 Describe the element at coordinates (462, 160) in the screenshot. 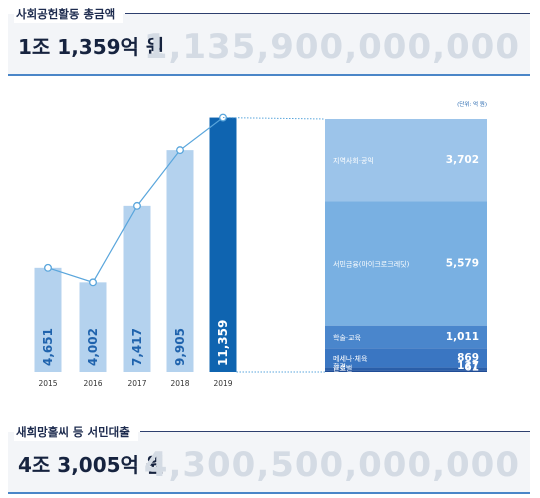

I see `segment-value-label: 3,702` at that location.